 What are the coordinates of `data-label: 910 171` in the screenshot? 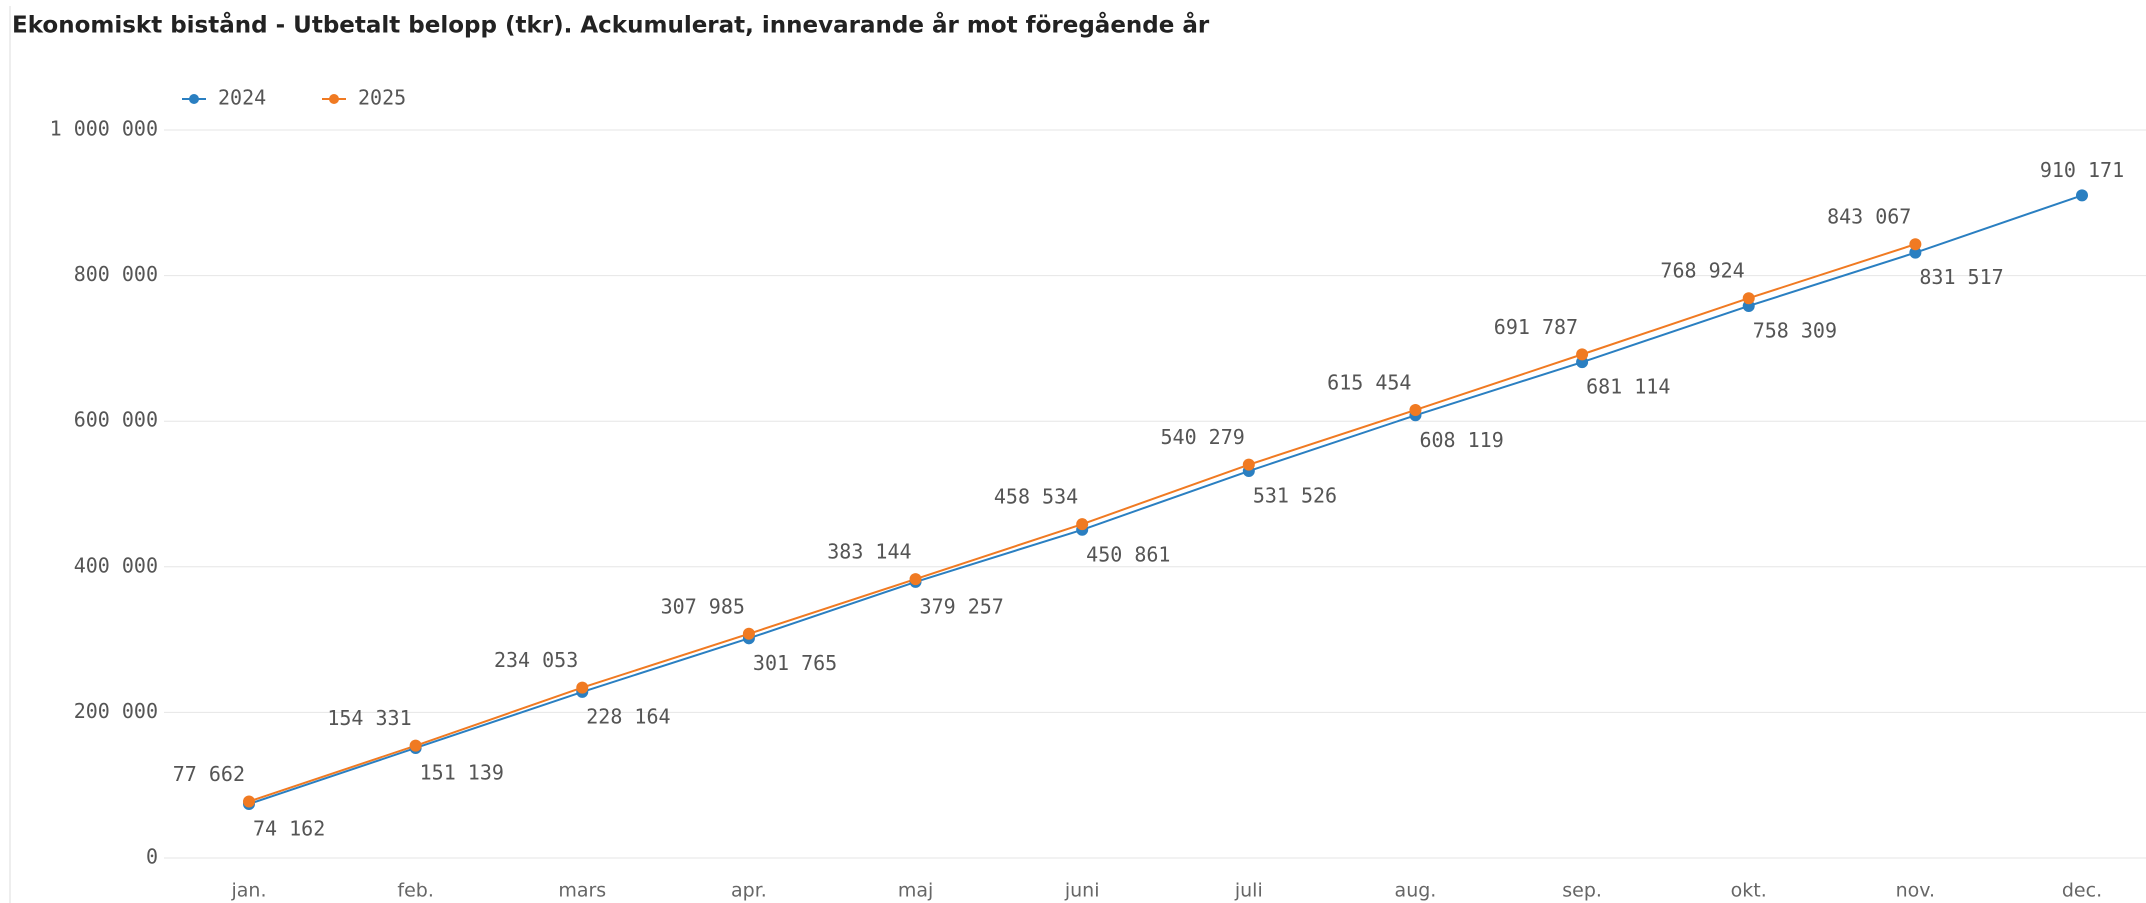 It's located at (2082, 170).